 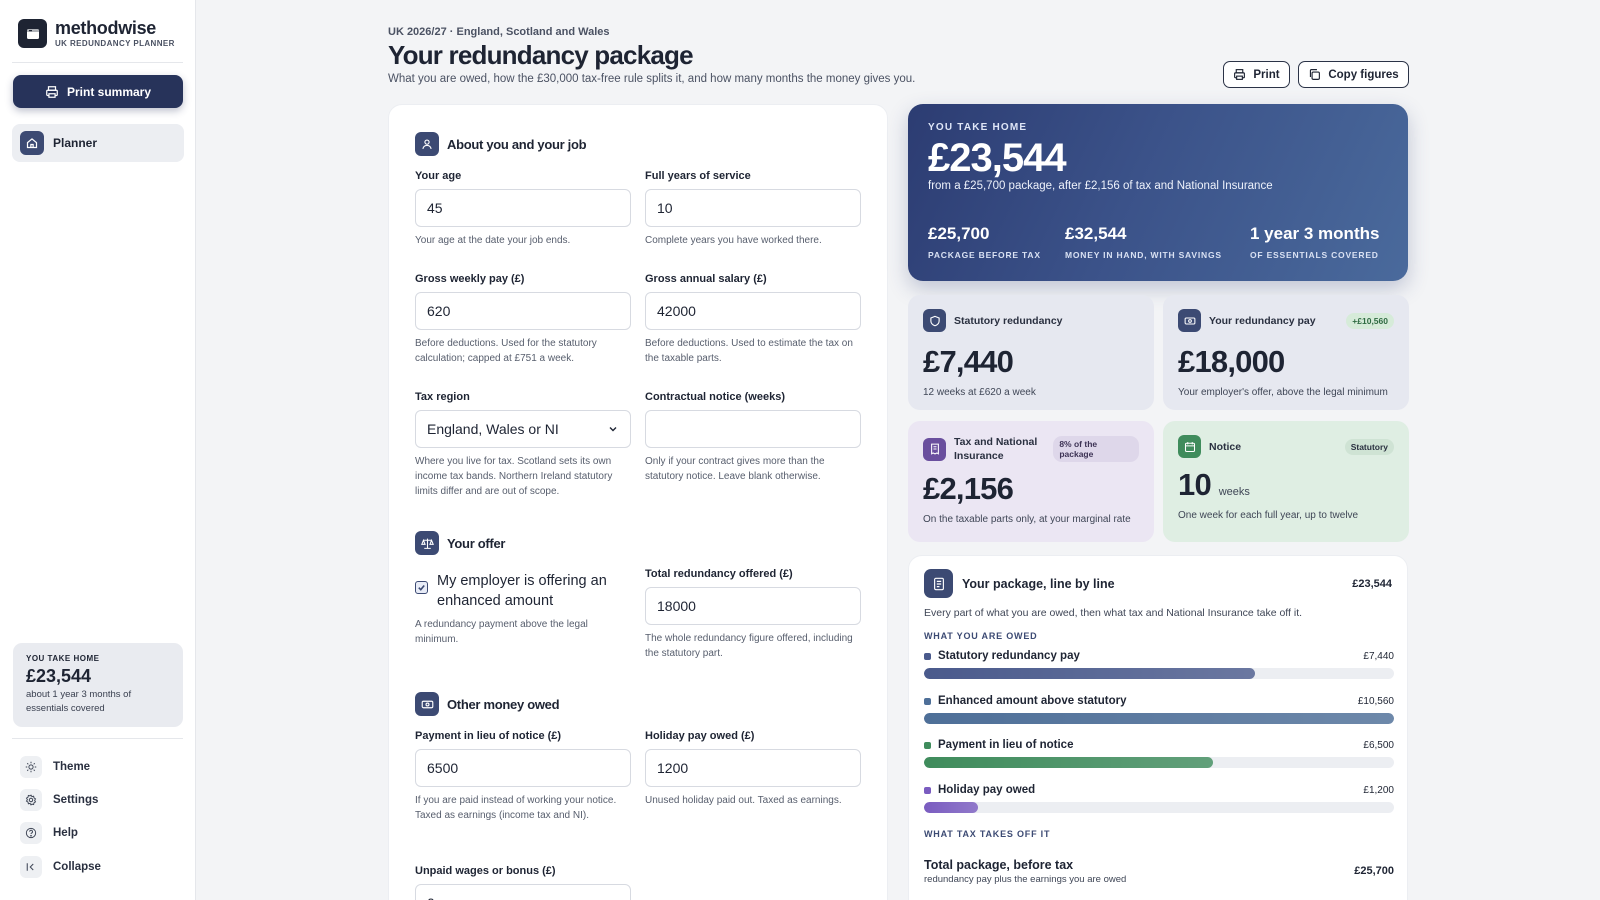 What do you see at coordinates (984, 242) in the screenshot?
I see `hero-stat: £25,700 PACKAGE BEFORE TAX` at bounding box center [984, 242].